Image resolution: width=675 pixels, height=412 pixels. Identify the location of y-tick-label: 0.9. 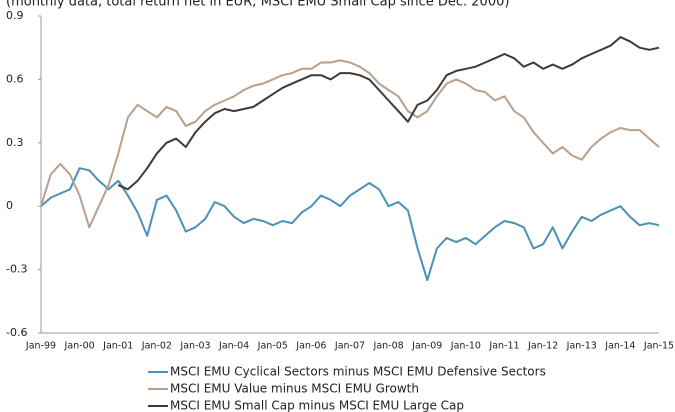
(15, 15).